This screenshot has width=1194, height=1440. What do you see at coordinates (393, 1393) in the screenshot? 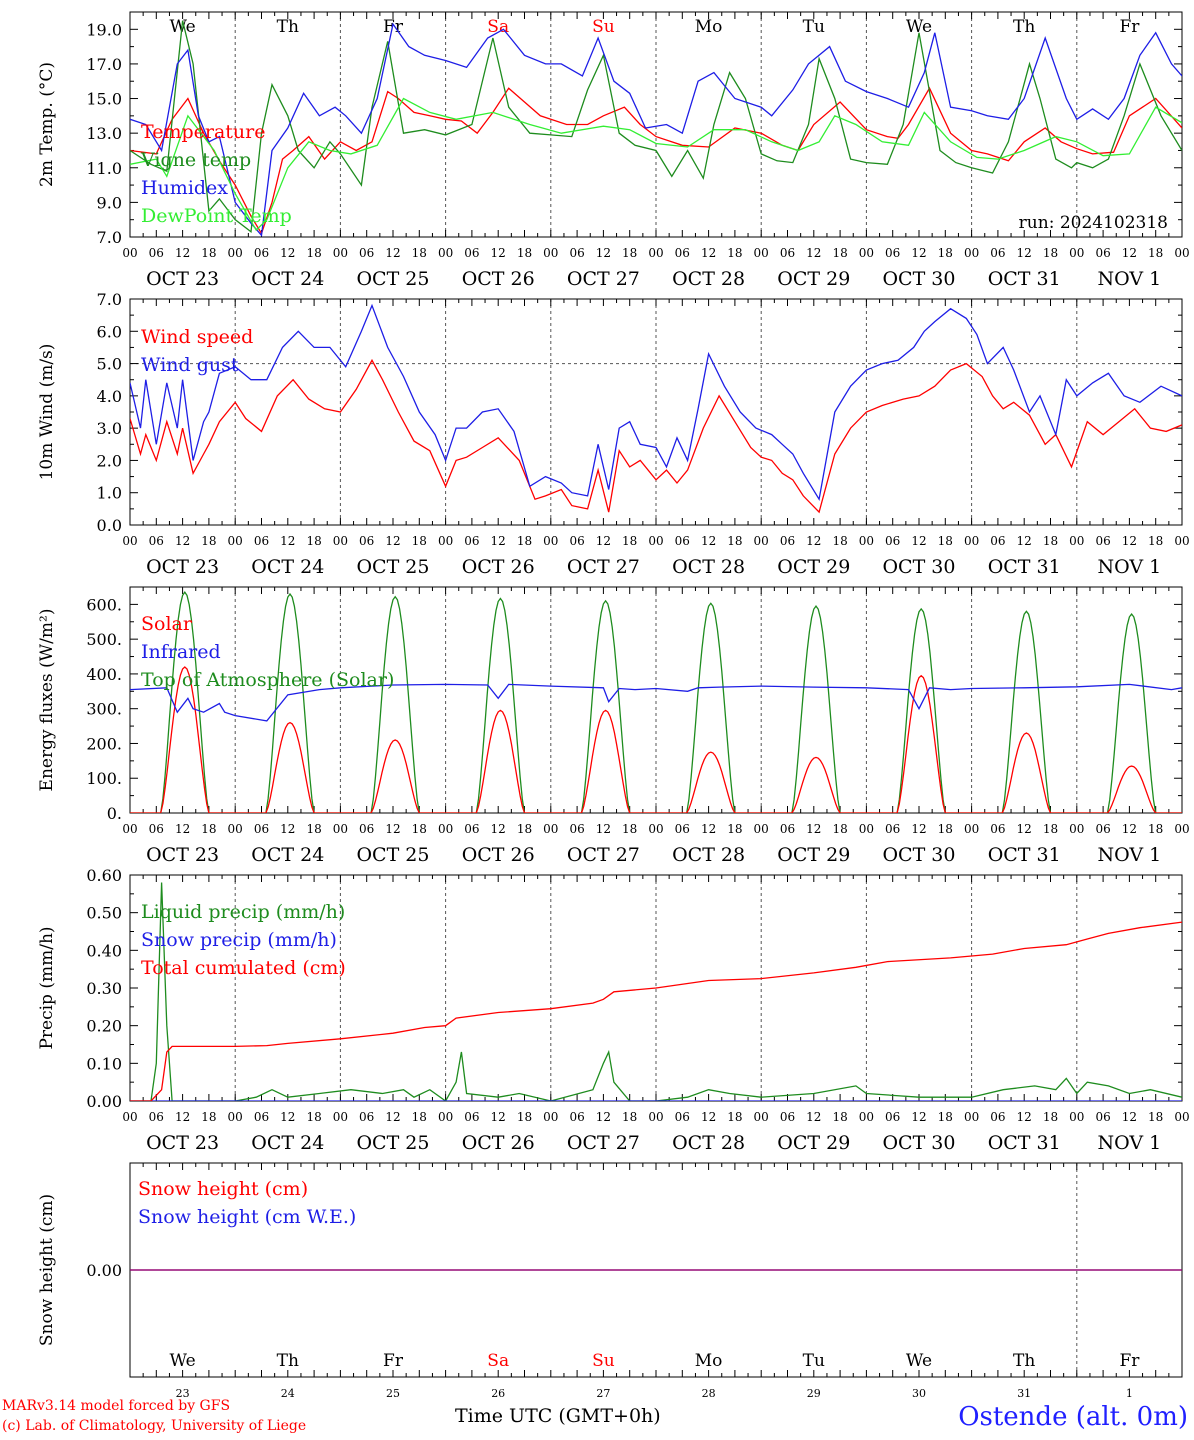
I see `day-number-label: 25` at bounding box center [393, 1393].